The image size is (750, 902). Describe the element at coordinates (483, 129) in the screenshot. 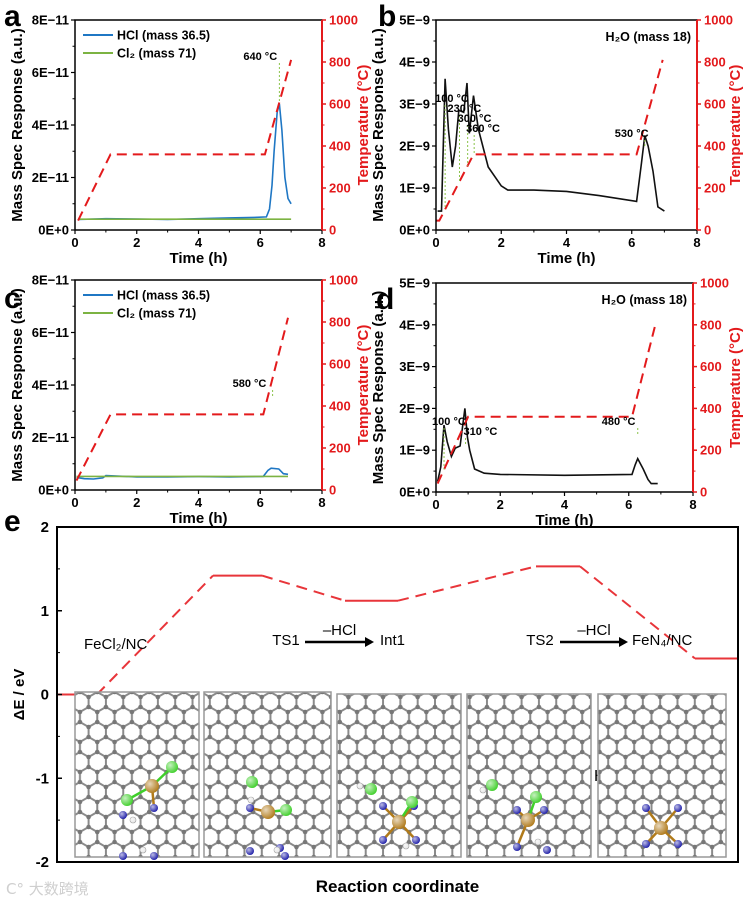

I see `annotation-label: 360 °C` at that location.